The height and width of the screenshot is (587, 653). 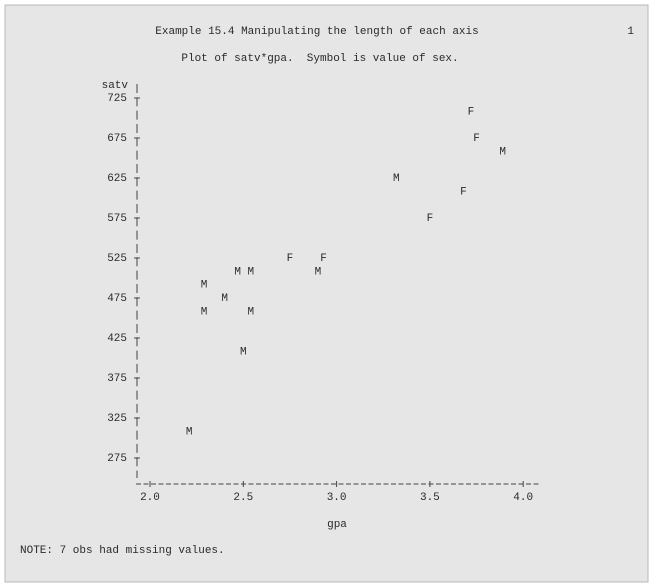 What do you see at coordinates (117, 259) in the screenshot?
I see `y-tick-label: 525` at bounding box center [117, 259].